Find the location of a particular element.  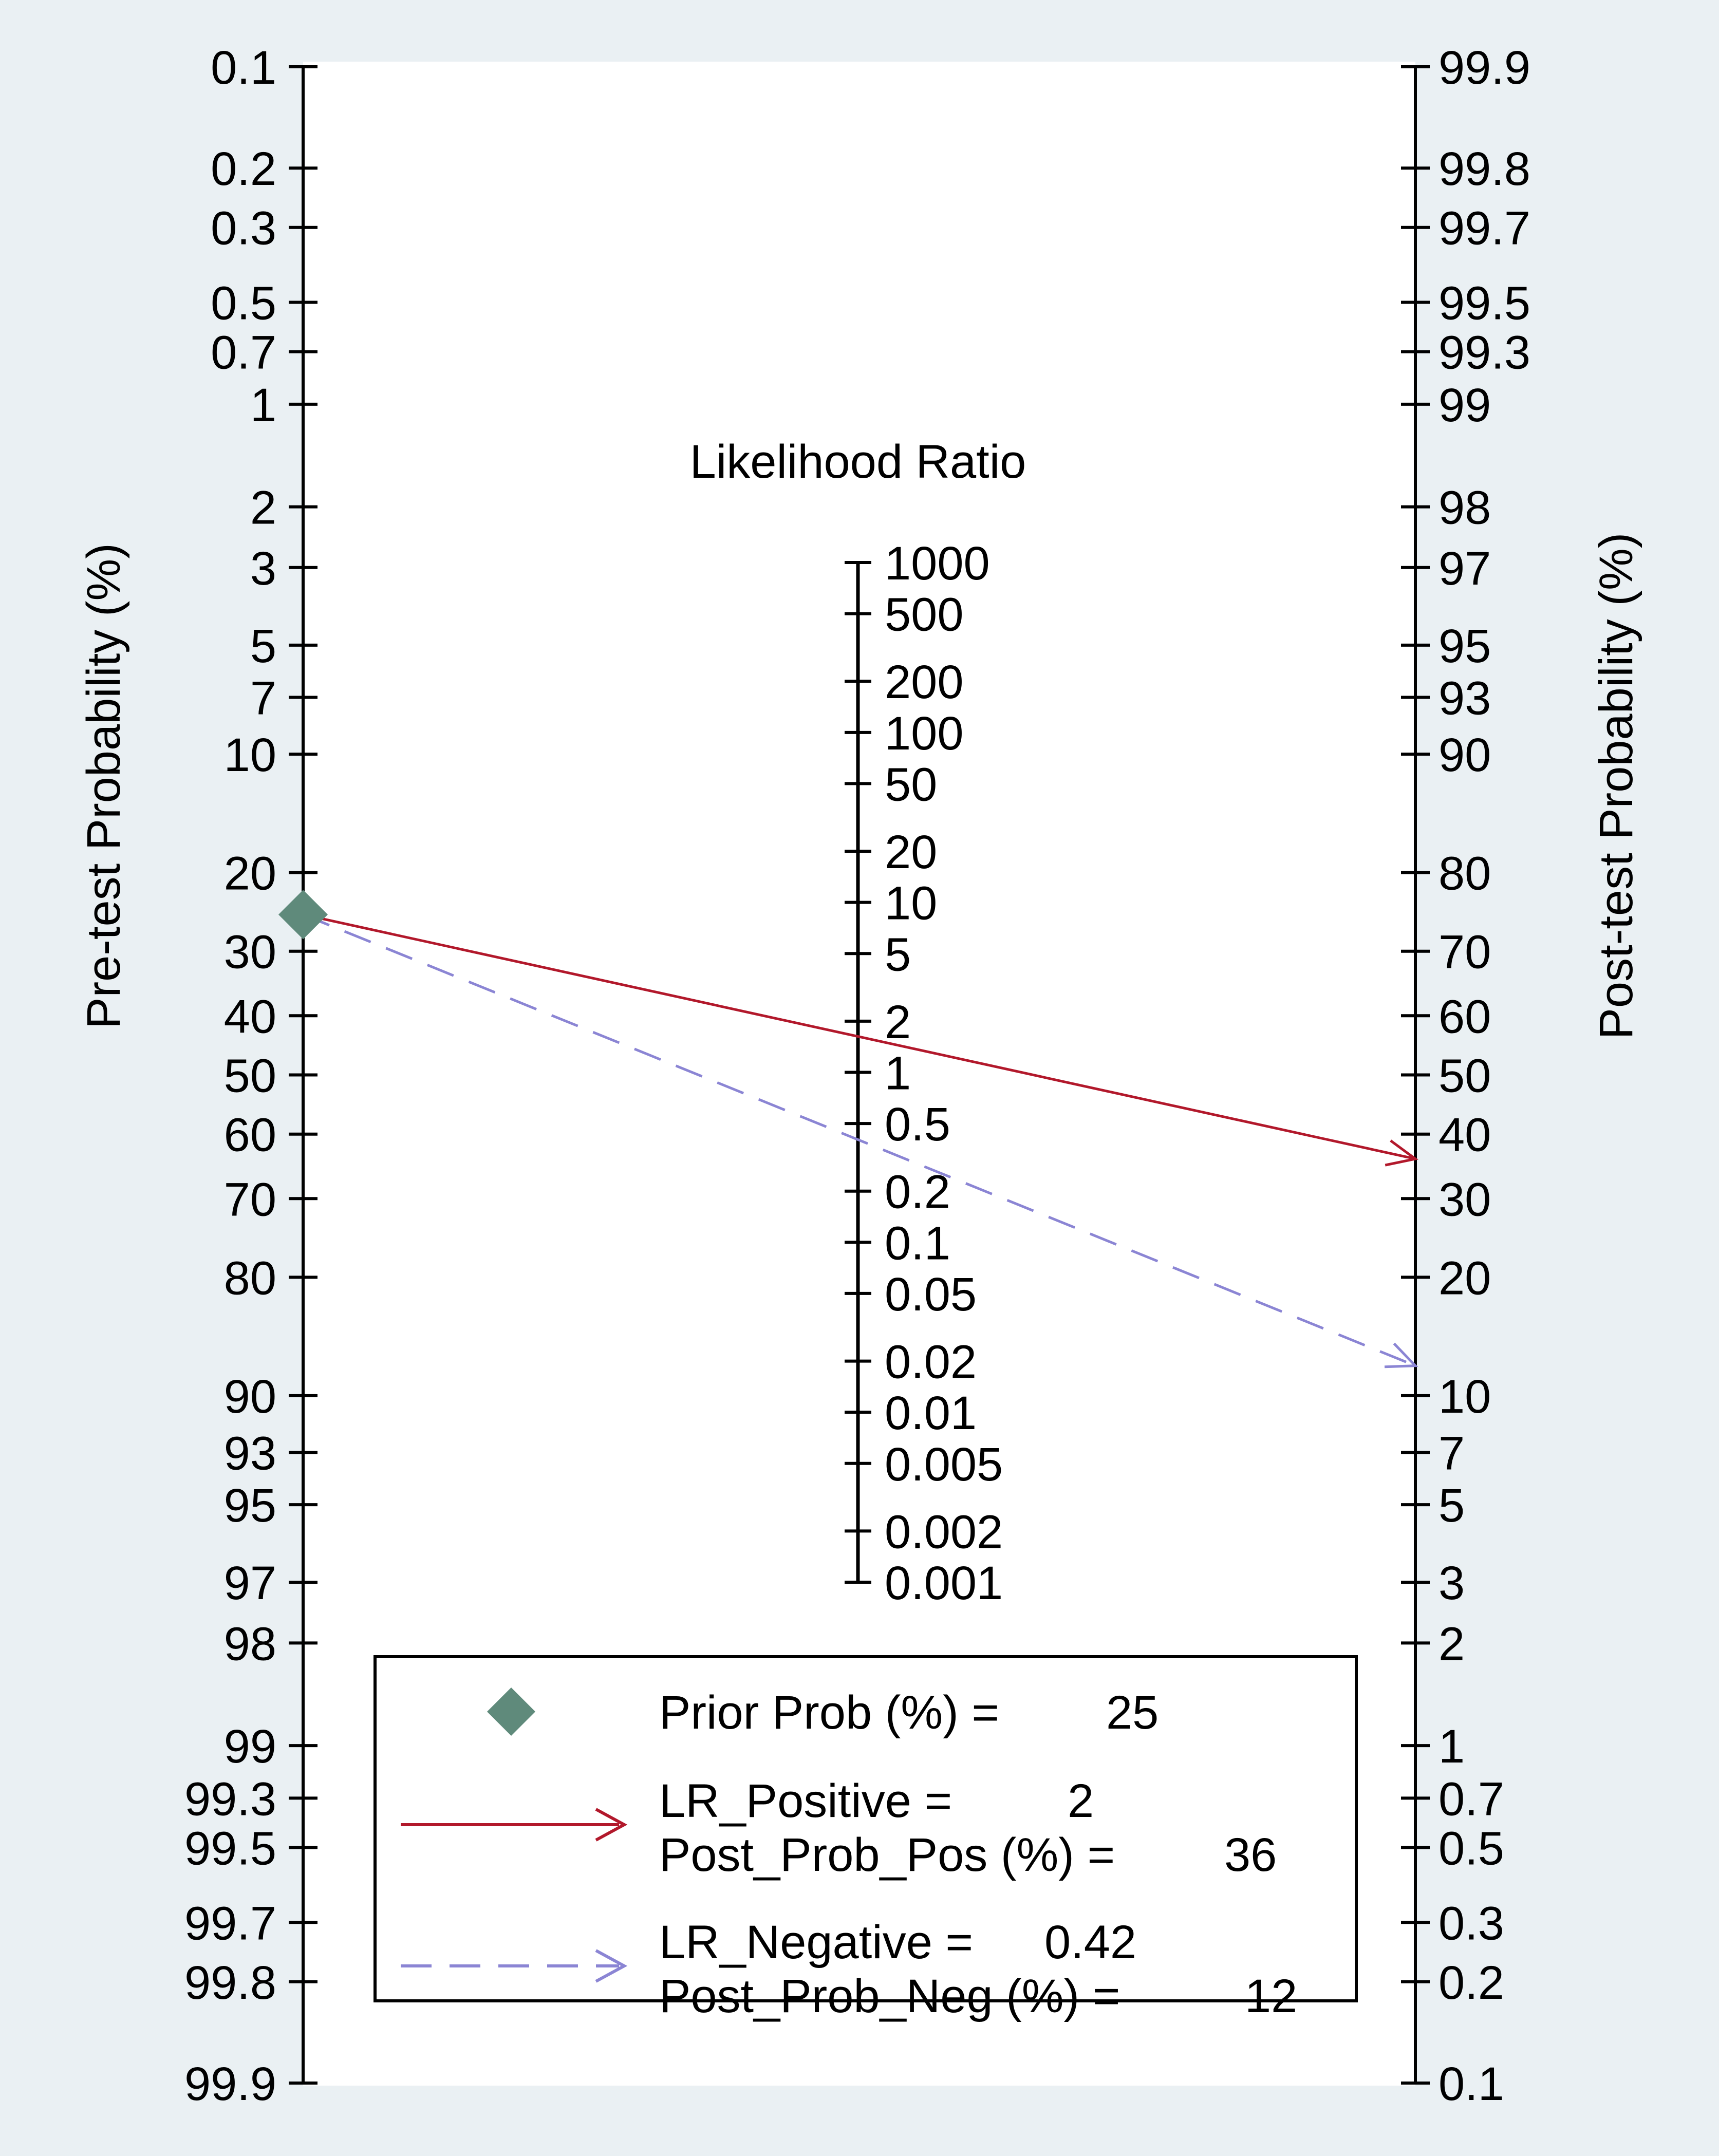

right-axis-tick-label: 99.5 is located at coordinates (1484, 303).